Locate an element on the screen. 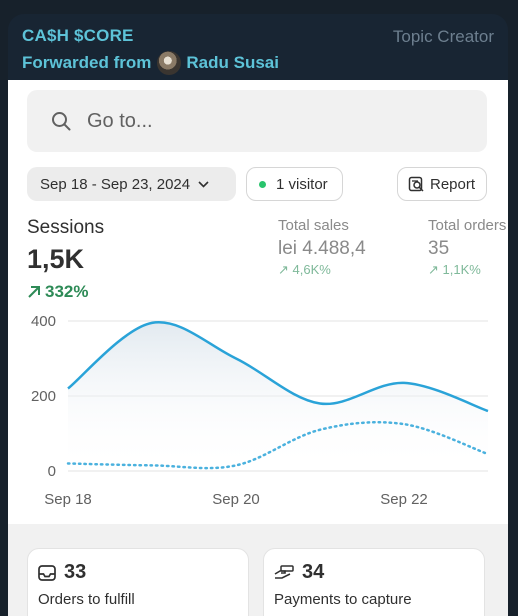  search-icon is located at coordinates (61, 121).